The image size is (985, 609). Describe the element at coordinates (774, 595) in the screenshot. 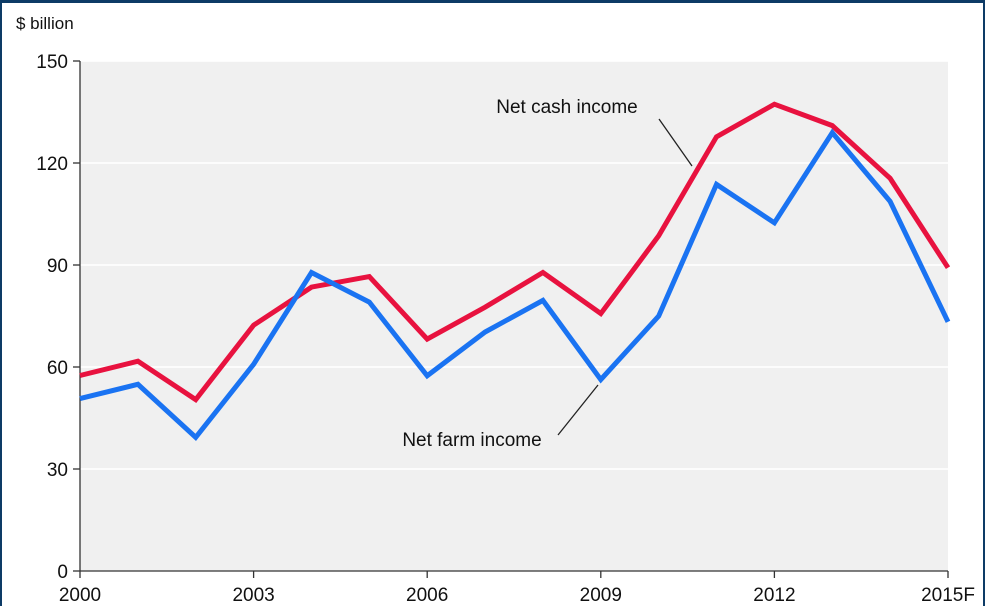

I see `x-tick-label: 2012` at that location.